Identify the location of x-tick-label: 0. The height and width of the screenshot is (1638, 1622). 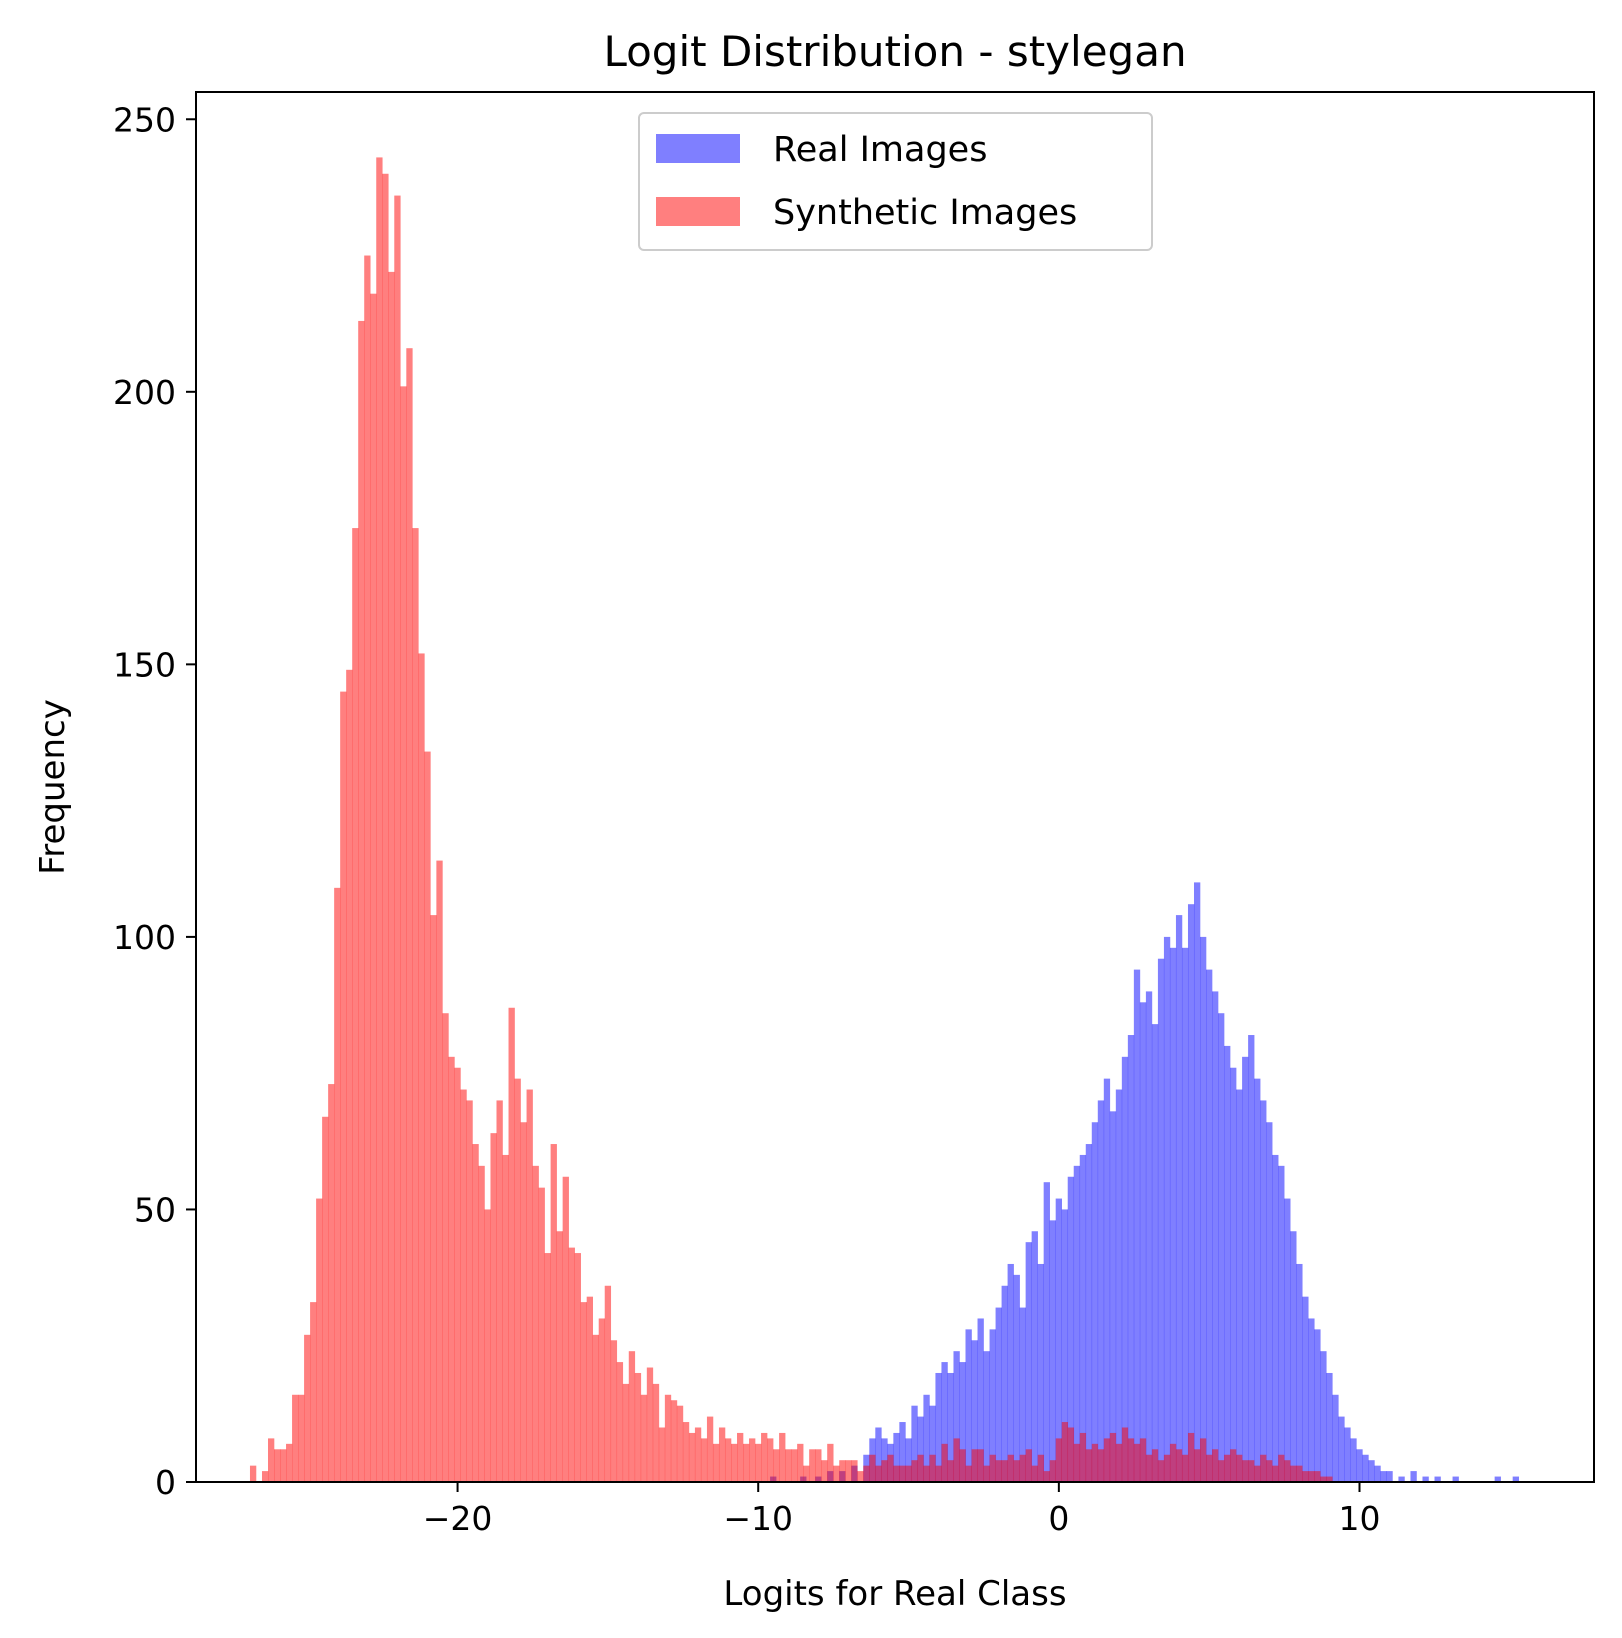
(1058, 1518).